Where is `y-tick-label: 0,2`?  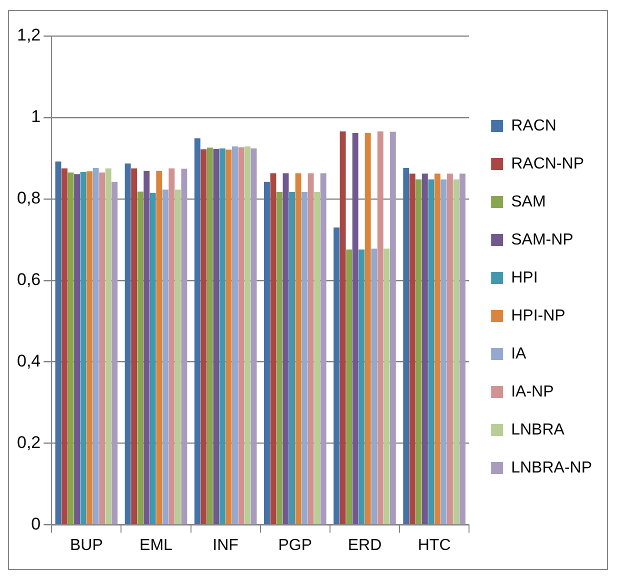 y-tick-label: 0,2 is located at coordinates (28, 442).